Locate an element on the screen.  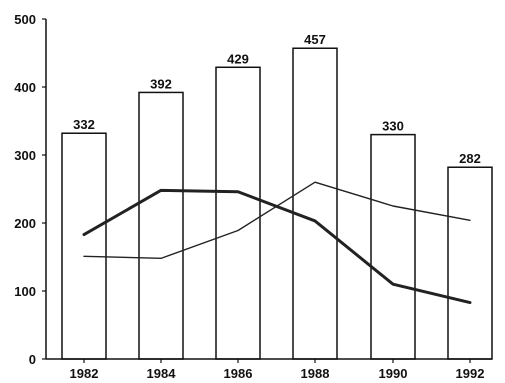
data-label-1992: 282 is located at coordinates (470, 158).